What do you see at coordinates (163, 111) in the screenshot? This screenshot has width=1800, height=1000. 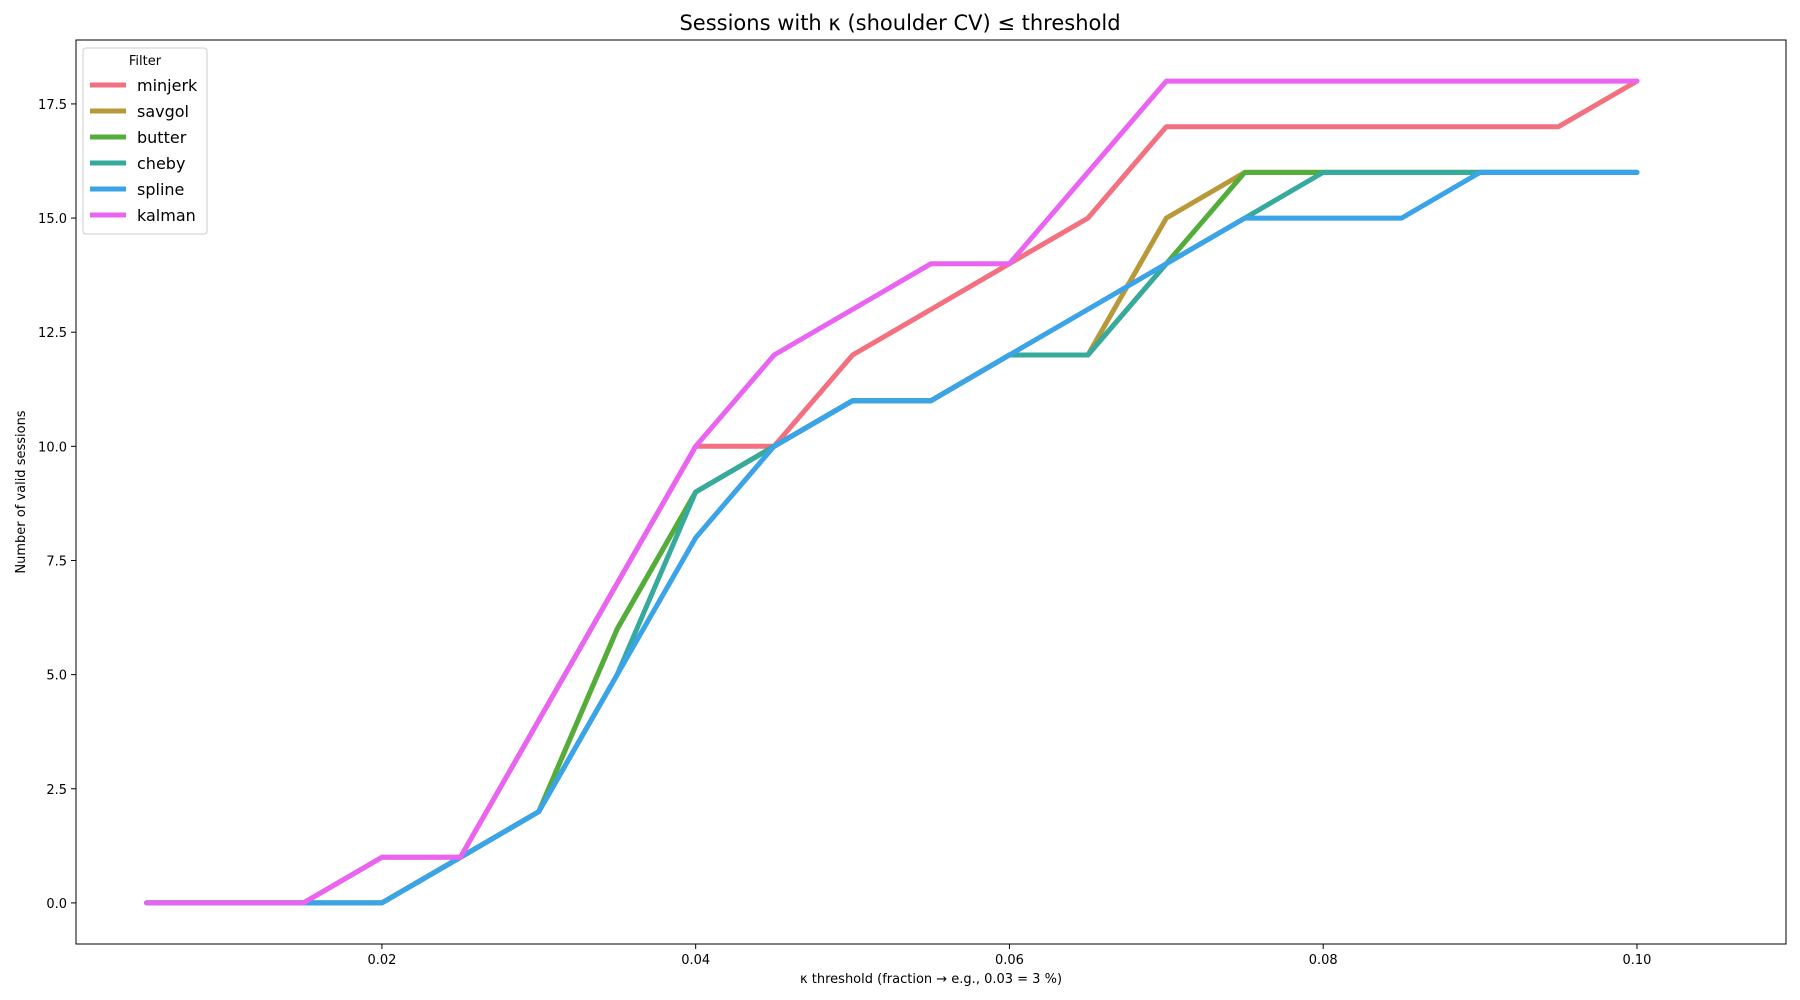 I see `legend-label-savgol: savgol` at bounding box center [163, 111].